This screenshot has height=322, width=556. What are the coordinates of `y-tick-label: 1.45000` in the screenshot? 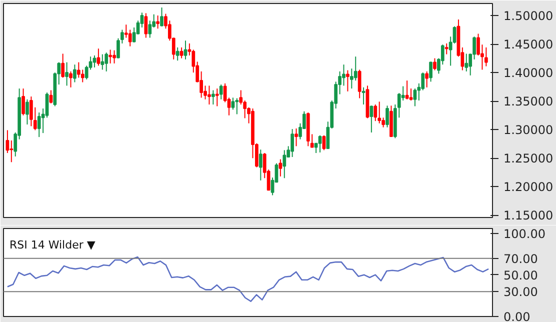 It's located at (529, 45).